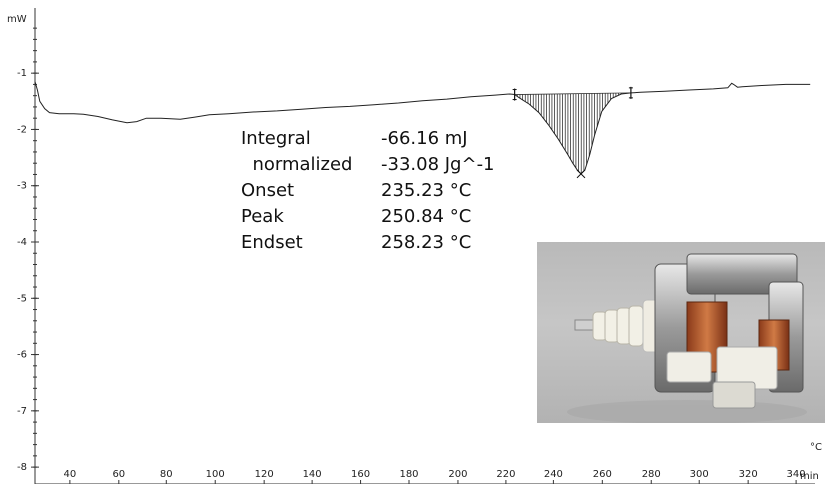 This screenshot has width=826, height=484. Describe the element at coordinates (22, 129) in the screenshot. I see `y-tick-label: -2` at that location.